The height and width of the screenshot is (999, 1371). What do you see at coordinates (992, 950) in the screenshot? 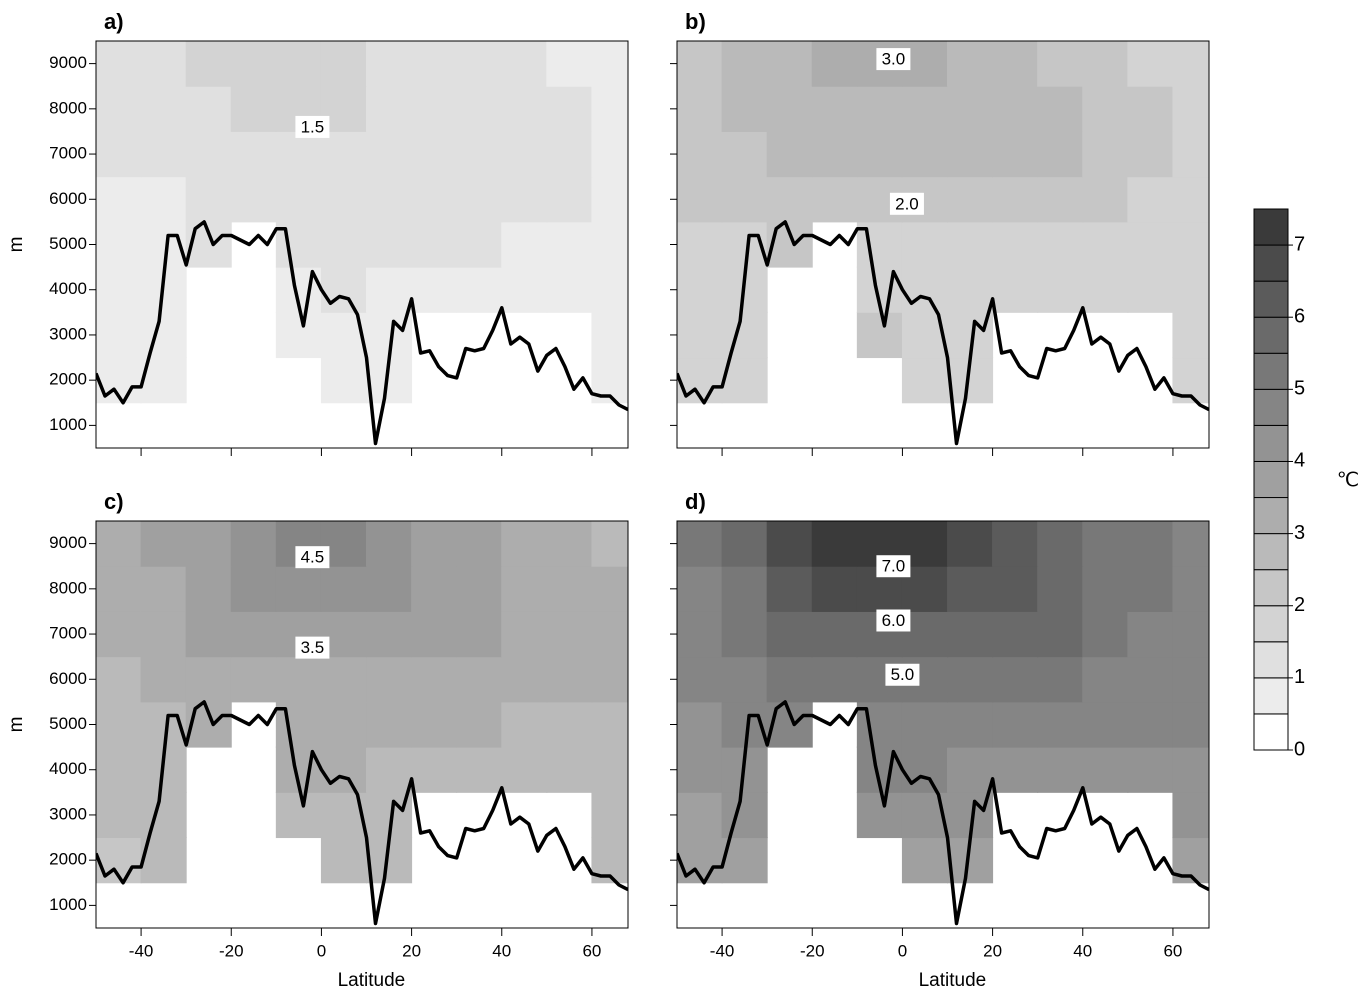
I see `x-tick-label: 20` at bounding box center [992, 950].